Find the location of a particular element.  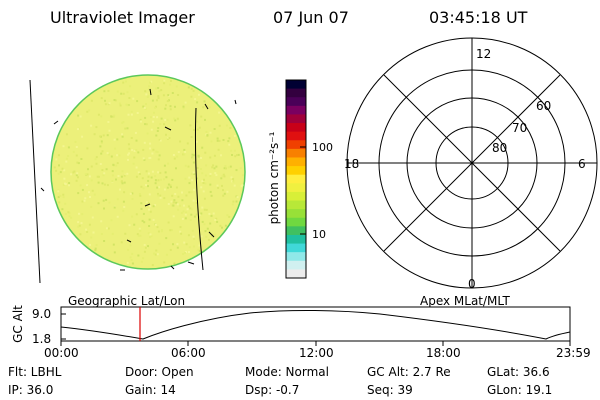

time-tick-0600: 06:00 is located at coordinates (188, 353).